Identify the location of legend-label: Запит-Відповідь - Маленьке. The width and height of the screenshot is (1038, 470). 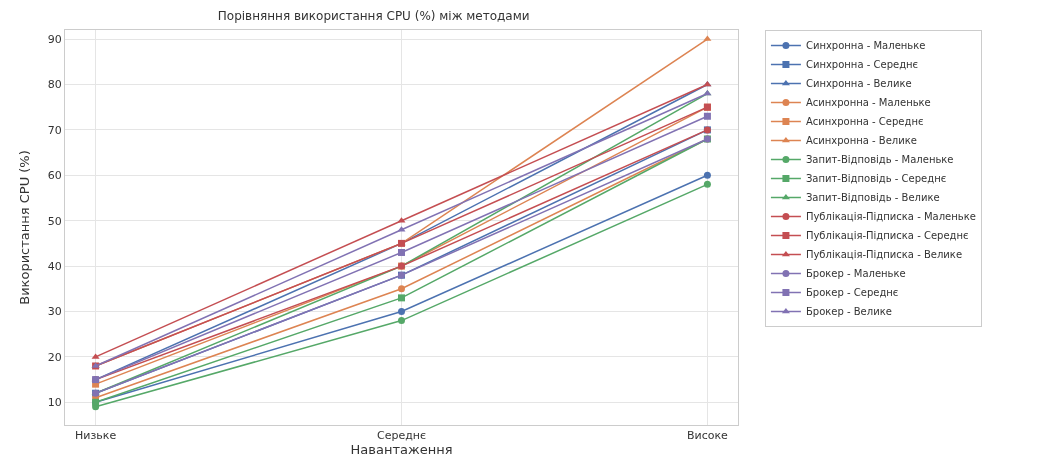
(879, 160).